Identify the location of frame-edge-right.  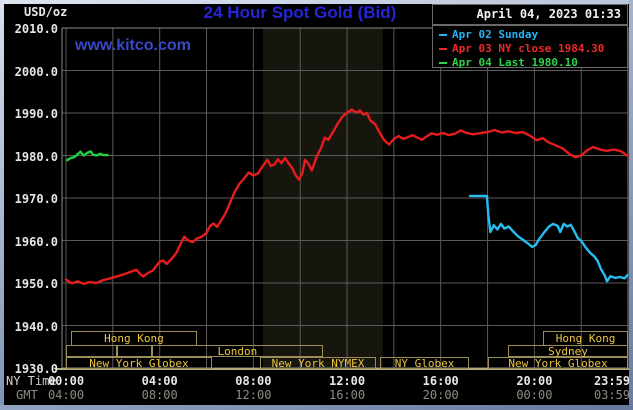
(631, 205).